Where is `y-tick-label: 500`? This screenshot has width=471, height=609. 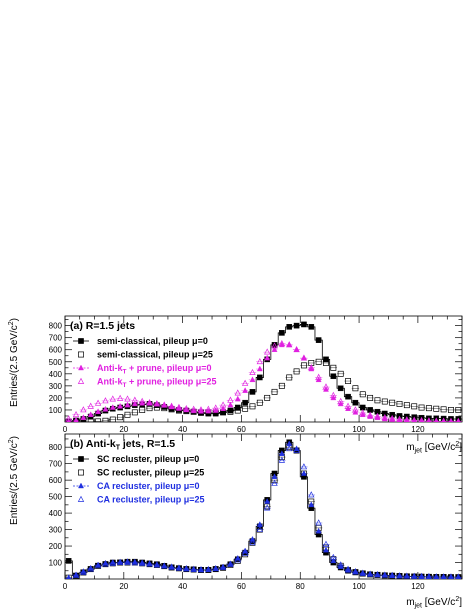
y-tick-label: 500 is located at coordinates (56, 497).